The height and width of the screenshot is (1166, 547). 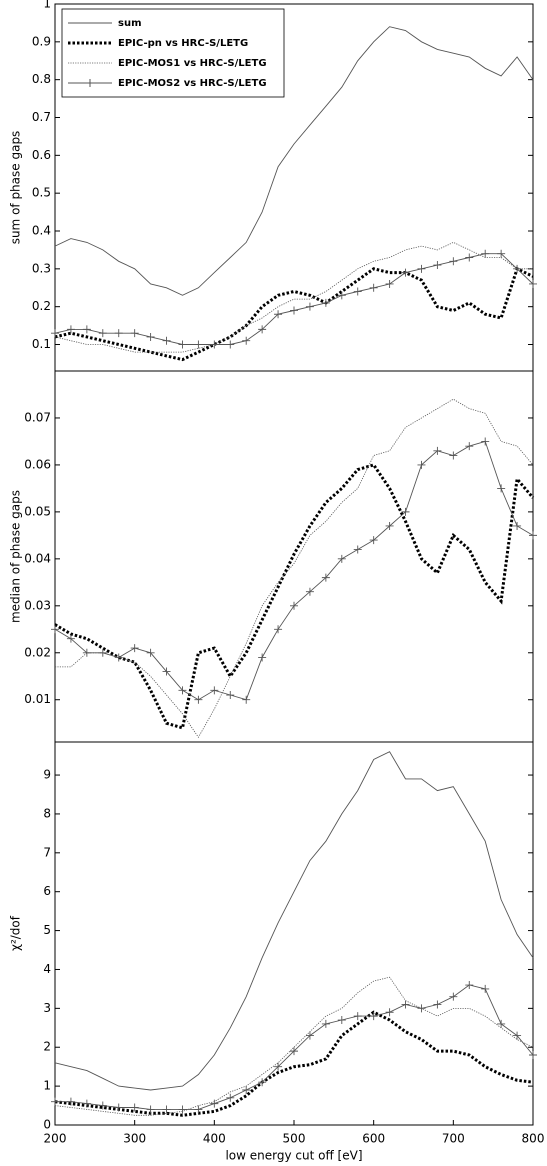 I want to click on y-axis-label: sum of phase gaps, so click(x=16, y=188).